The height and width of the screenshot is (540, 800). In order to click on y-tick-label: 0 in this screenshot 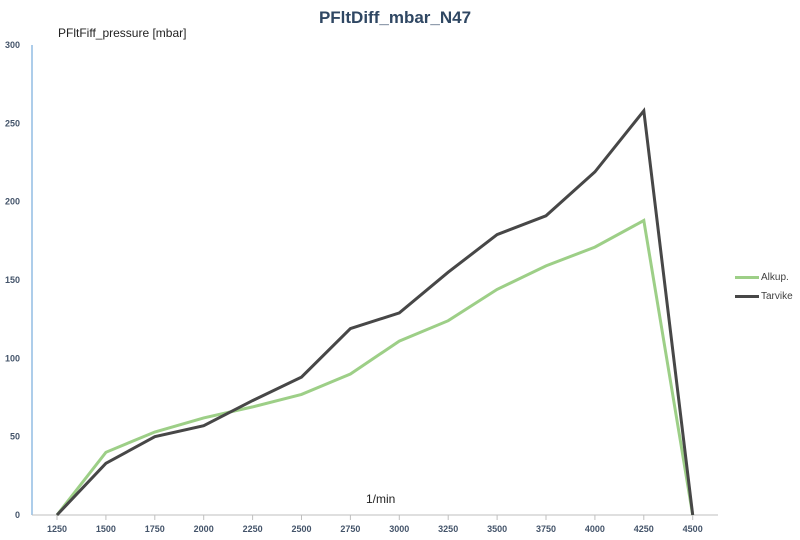, I will do `click(17, 515)`.